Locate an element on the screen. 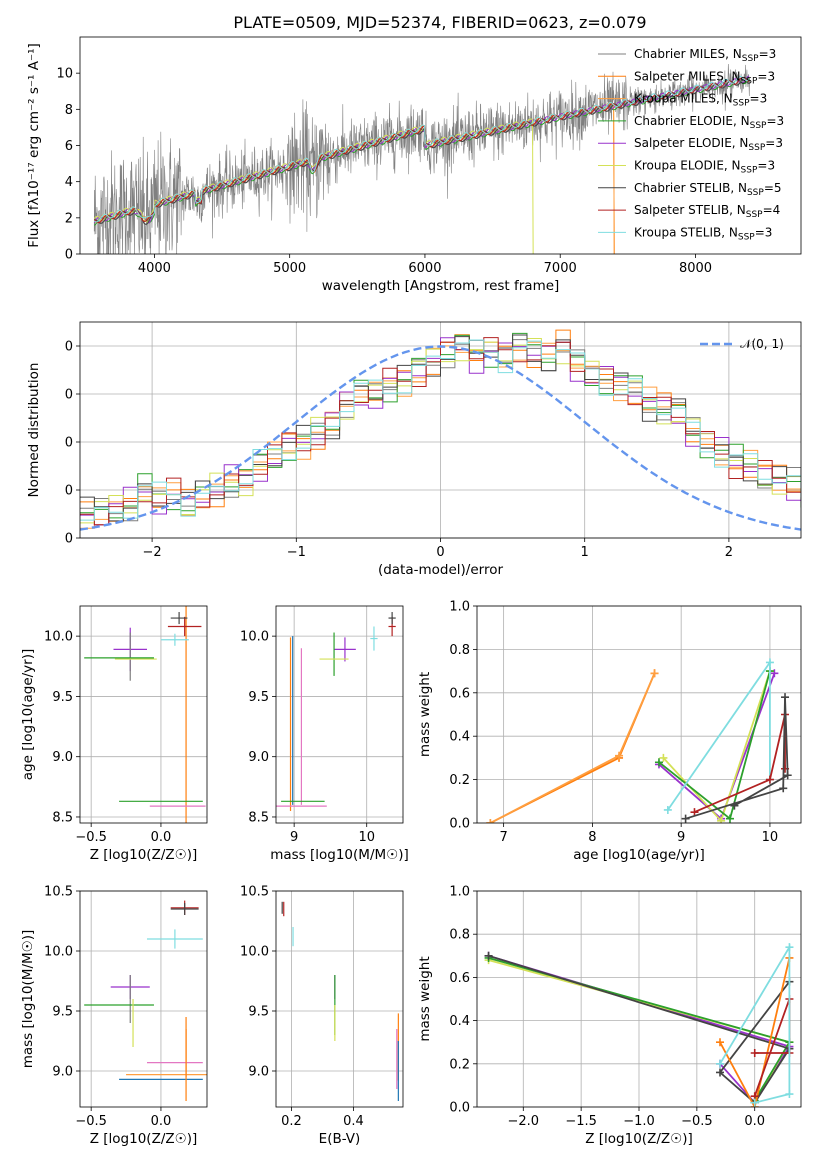 The image size is (819, 1170). x-tick-label: −1 is located at coordinates (296, 552).